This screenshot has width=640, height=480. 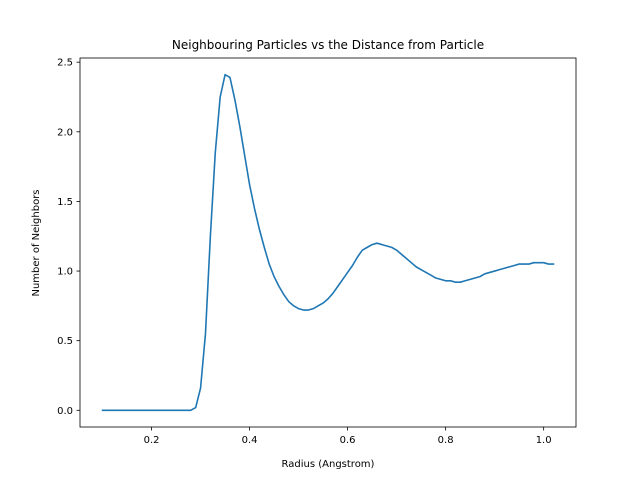 I want to click on x-axis-ticks: 0.2 0.4 0.6 0.8 1.0, so click(x=348, y=436).